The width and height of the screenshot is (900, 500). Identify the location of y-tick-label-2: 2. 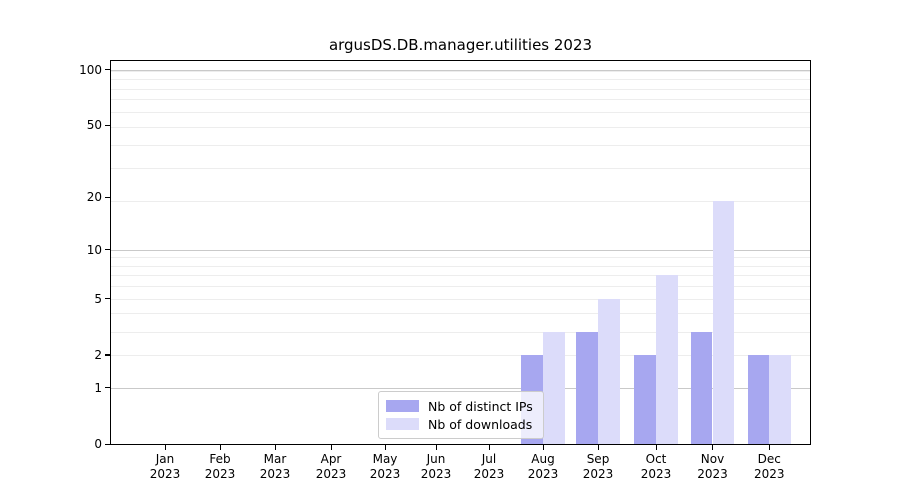
(98, 354).